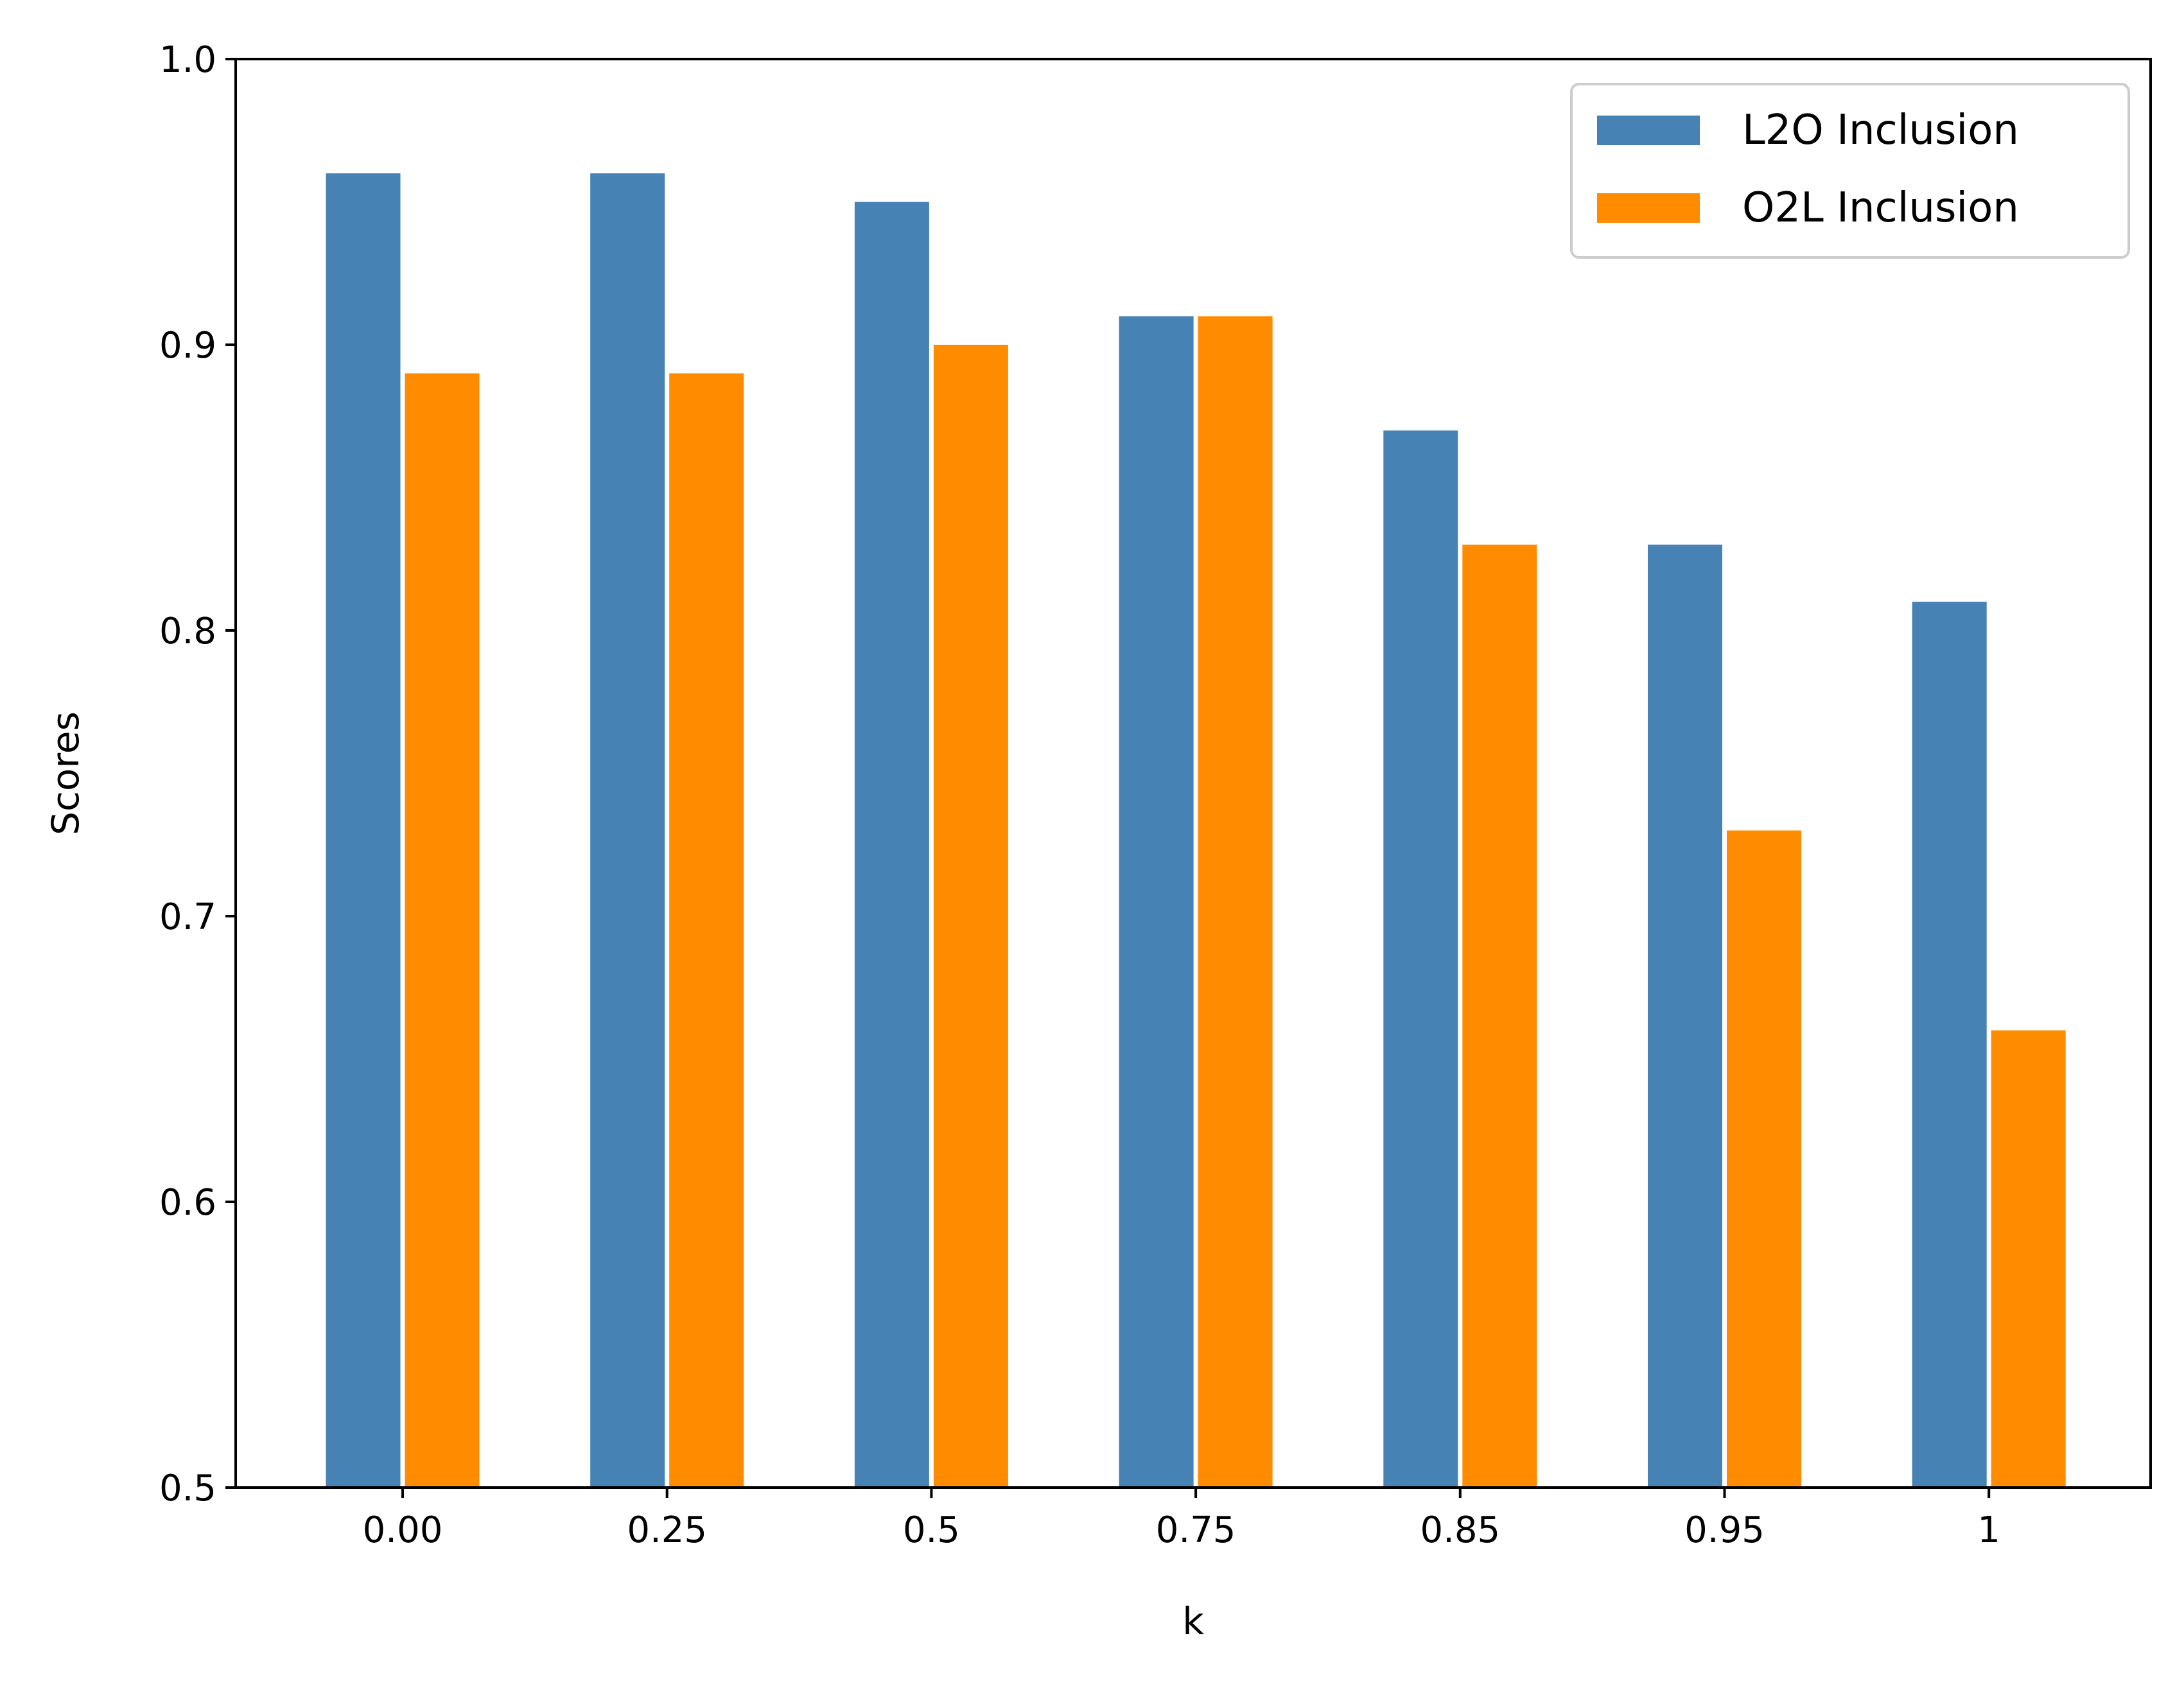 The height and width of the screenshot is (1684, 2184). I want to click on y-tick-label: 1.0, so click(187, 60).